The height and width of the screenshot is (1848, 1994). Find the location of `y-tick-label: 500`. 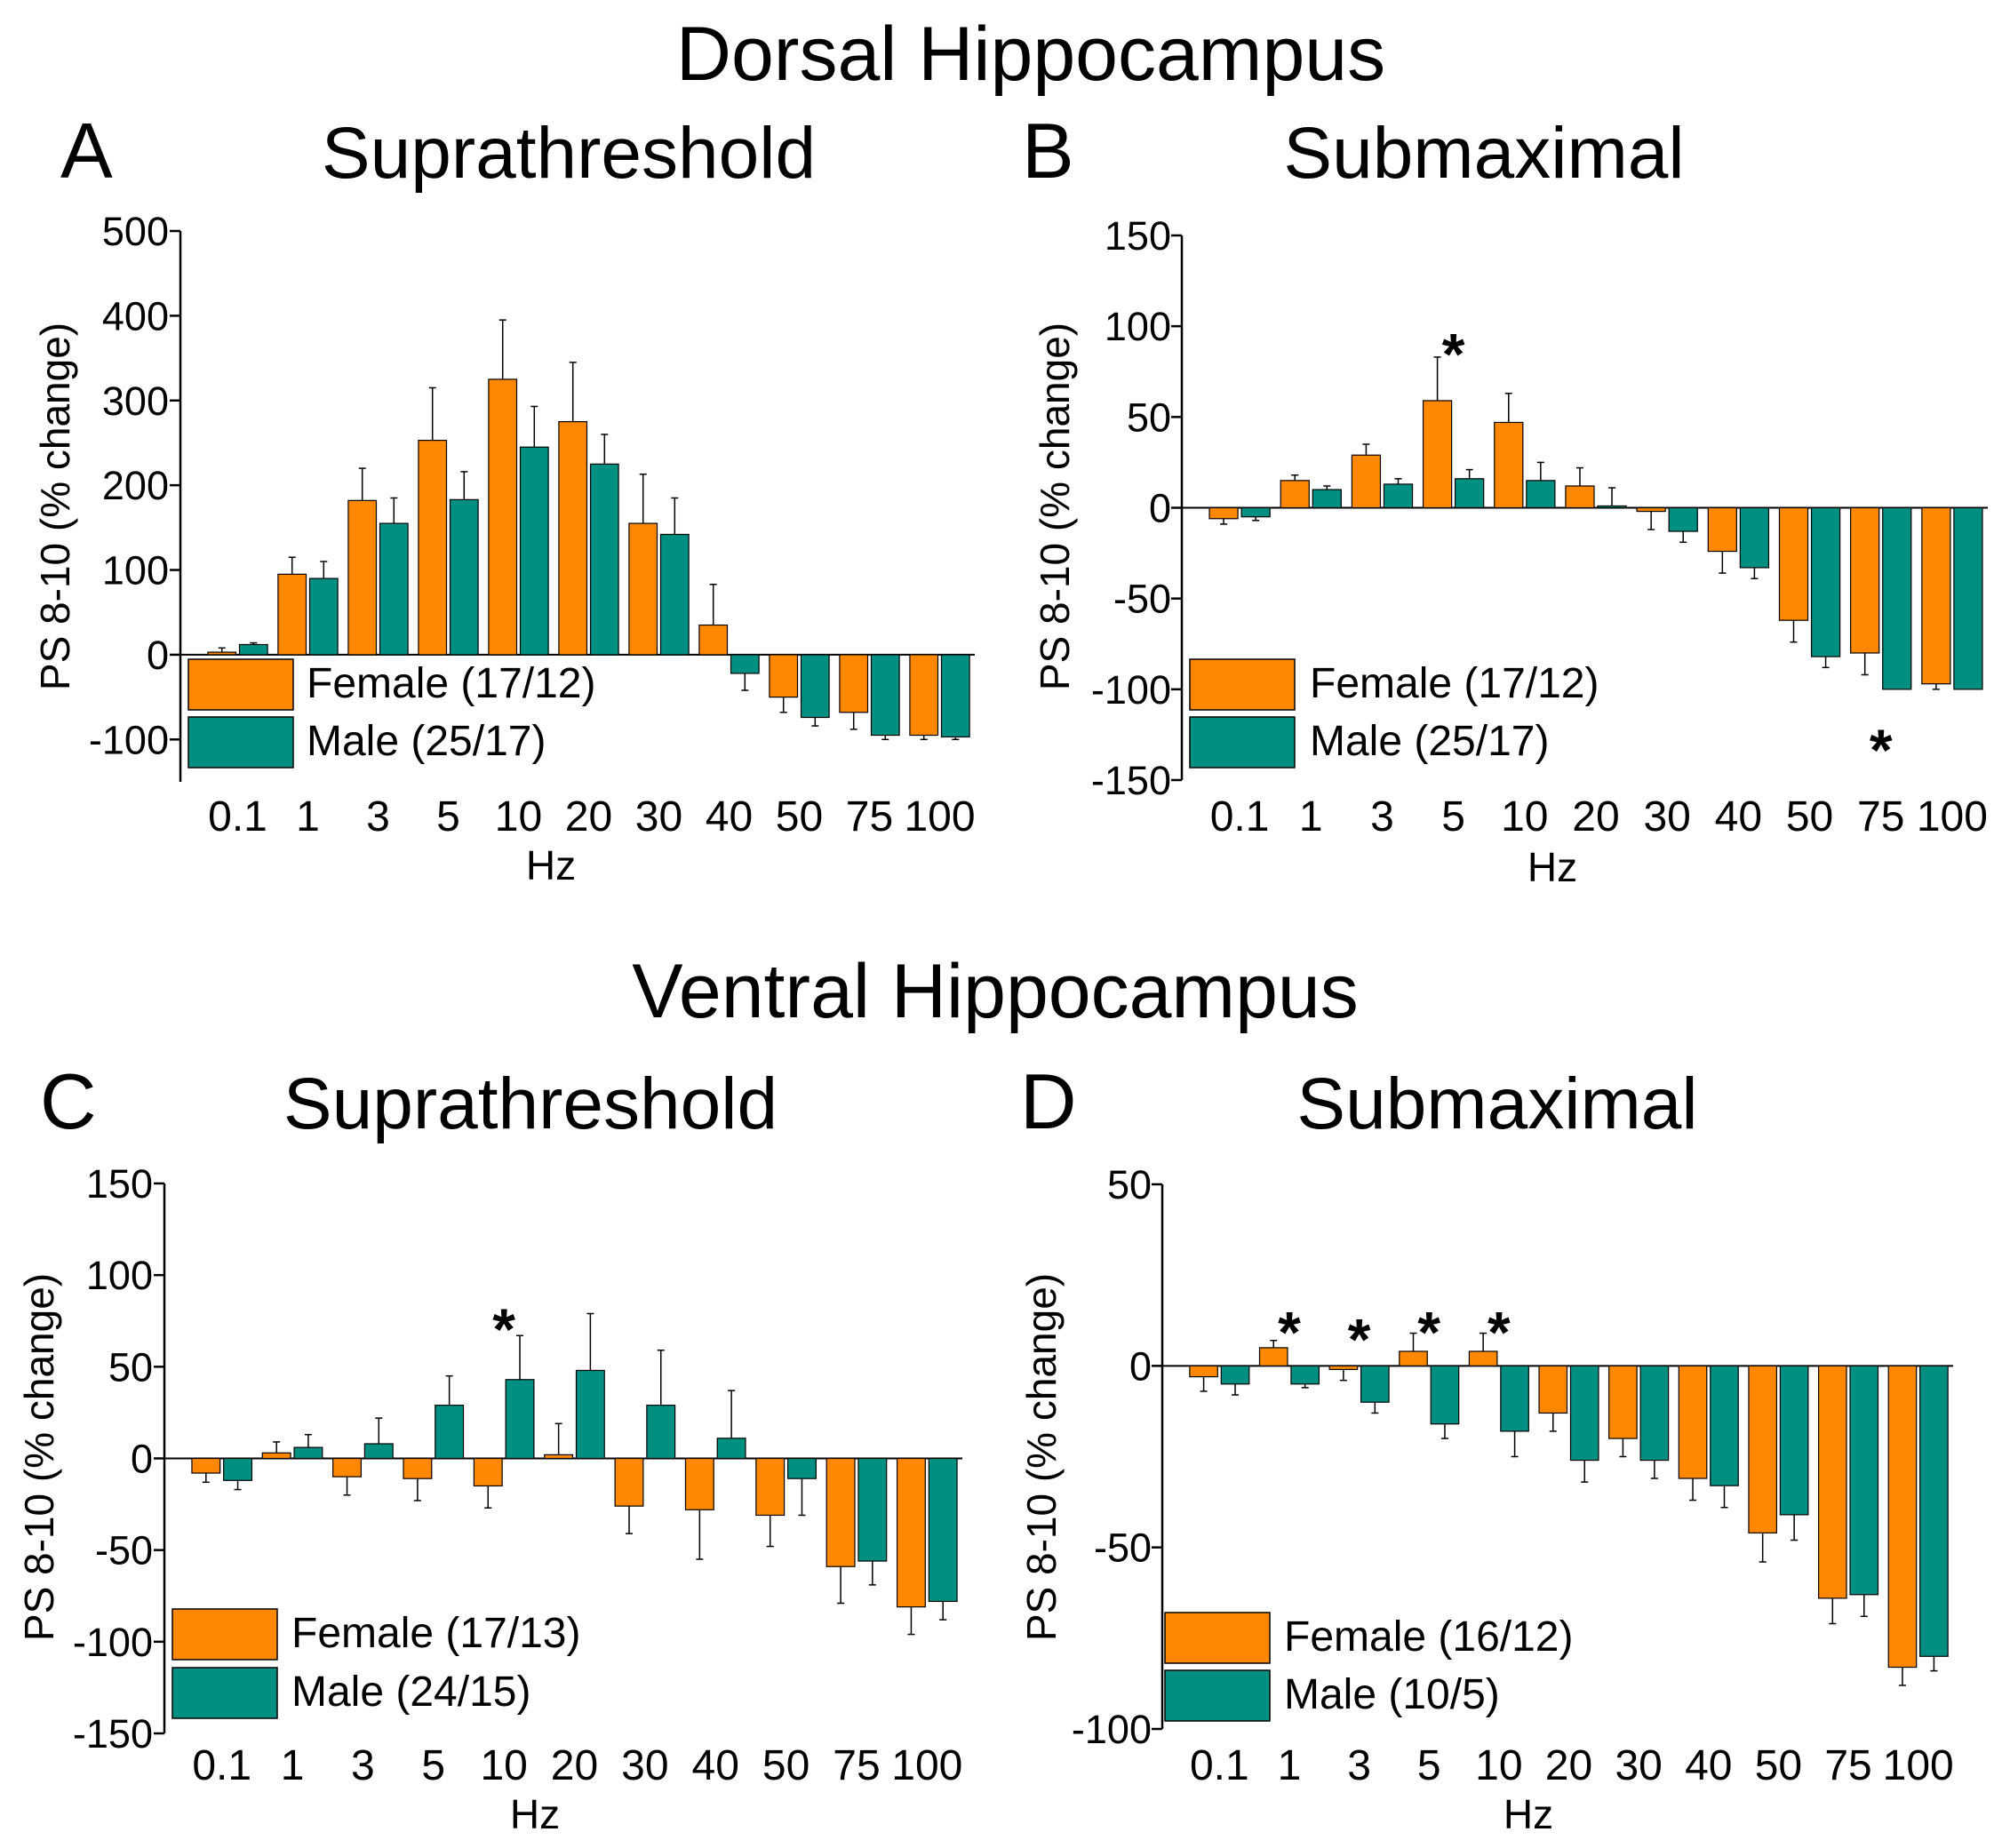

y-tick-label: 500 is located at coordinates (135, 232).